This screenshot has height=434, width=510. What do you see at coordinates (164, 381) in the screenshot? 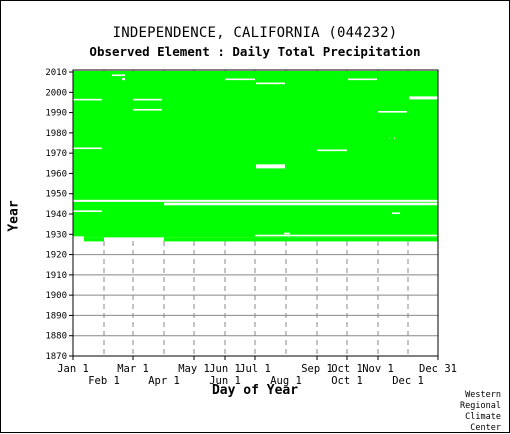
I see `x-tick-label: Apr 1` at bounding box center [164, 381].